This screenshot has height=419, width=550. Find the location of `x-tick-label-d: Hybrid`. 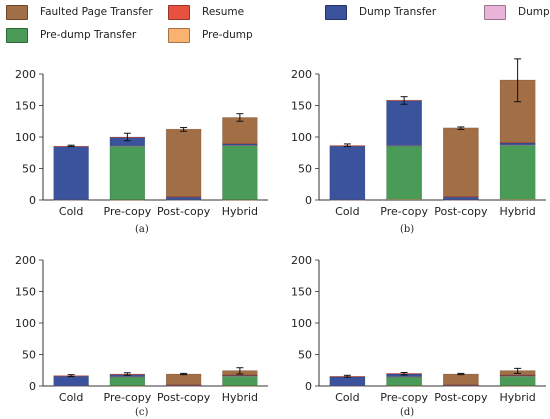

x-tick-label-d: Hybrid is located at coordinates (517, 397).